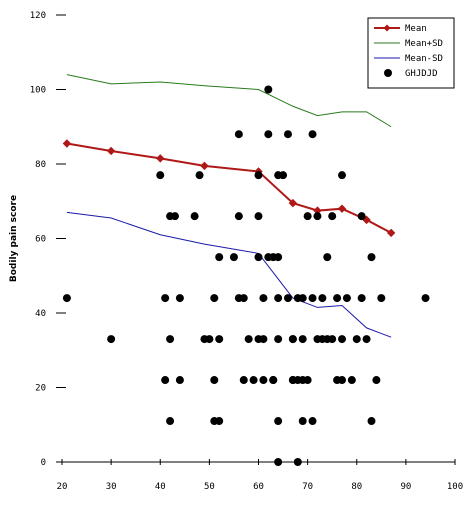 The height and width of the screenshot is (505, 471). What do you see at coordinates (258, 487) in the screenshot?
I see `x-tick-label: 60` at bounding box center [258, 487].